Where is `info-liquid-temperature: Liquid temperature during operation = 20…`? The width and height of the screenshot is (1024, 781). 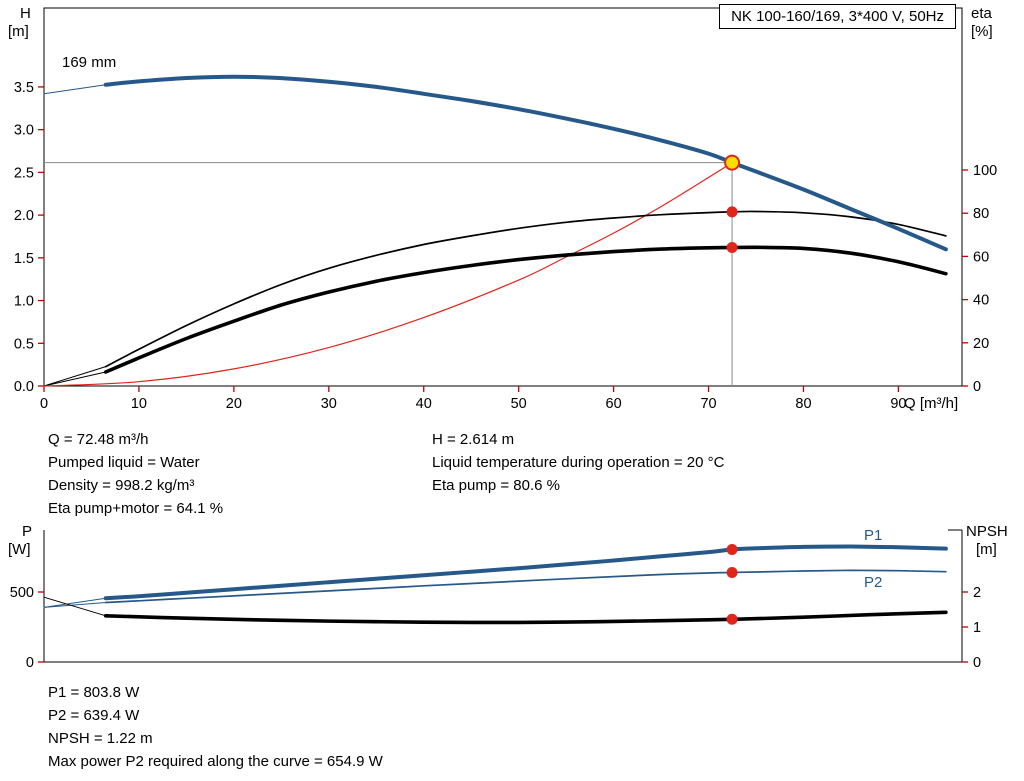 info-liquid-temperature: Liquid temperature during operation = 20… is located at coordinates (578, 462).